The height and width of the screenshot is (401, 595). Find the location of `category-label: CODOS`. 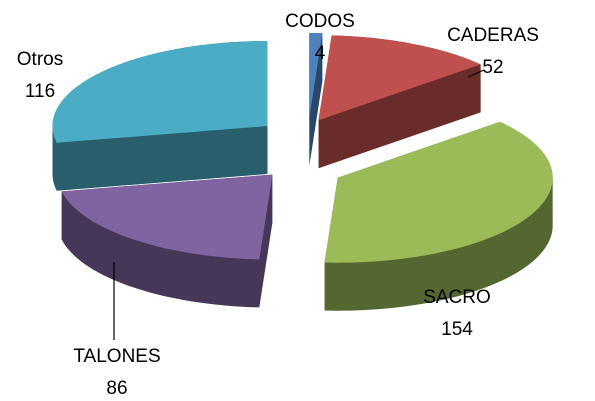

category-label: CODOS is located at coordinates (320, 21).